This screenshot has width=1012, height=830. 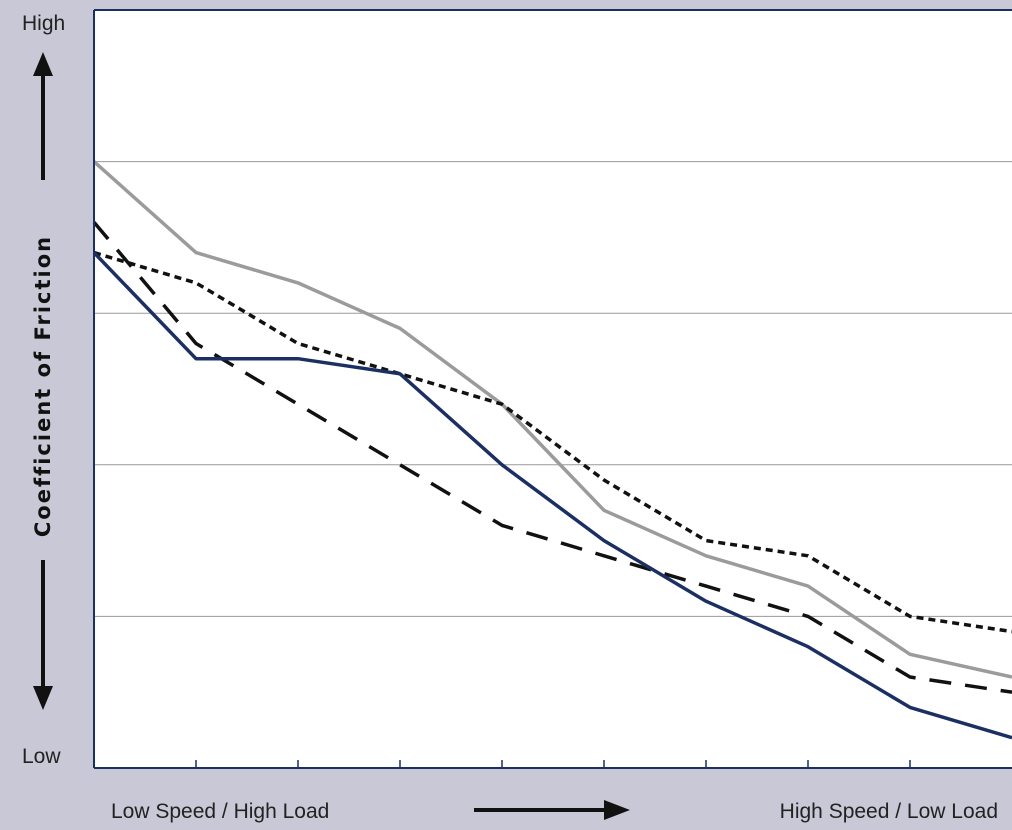 I want to click on x-ticks, so click(x=553, y=764).